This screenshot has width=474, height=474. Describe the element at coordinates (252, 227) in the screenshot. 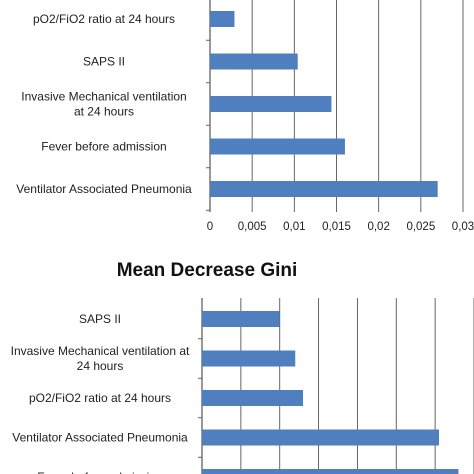

I see `x-tick-label: 0,005` at that location.